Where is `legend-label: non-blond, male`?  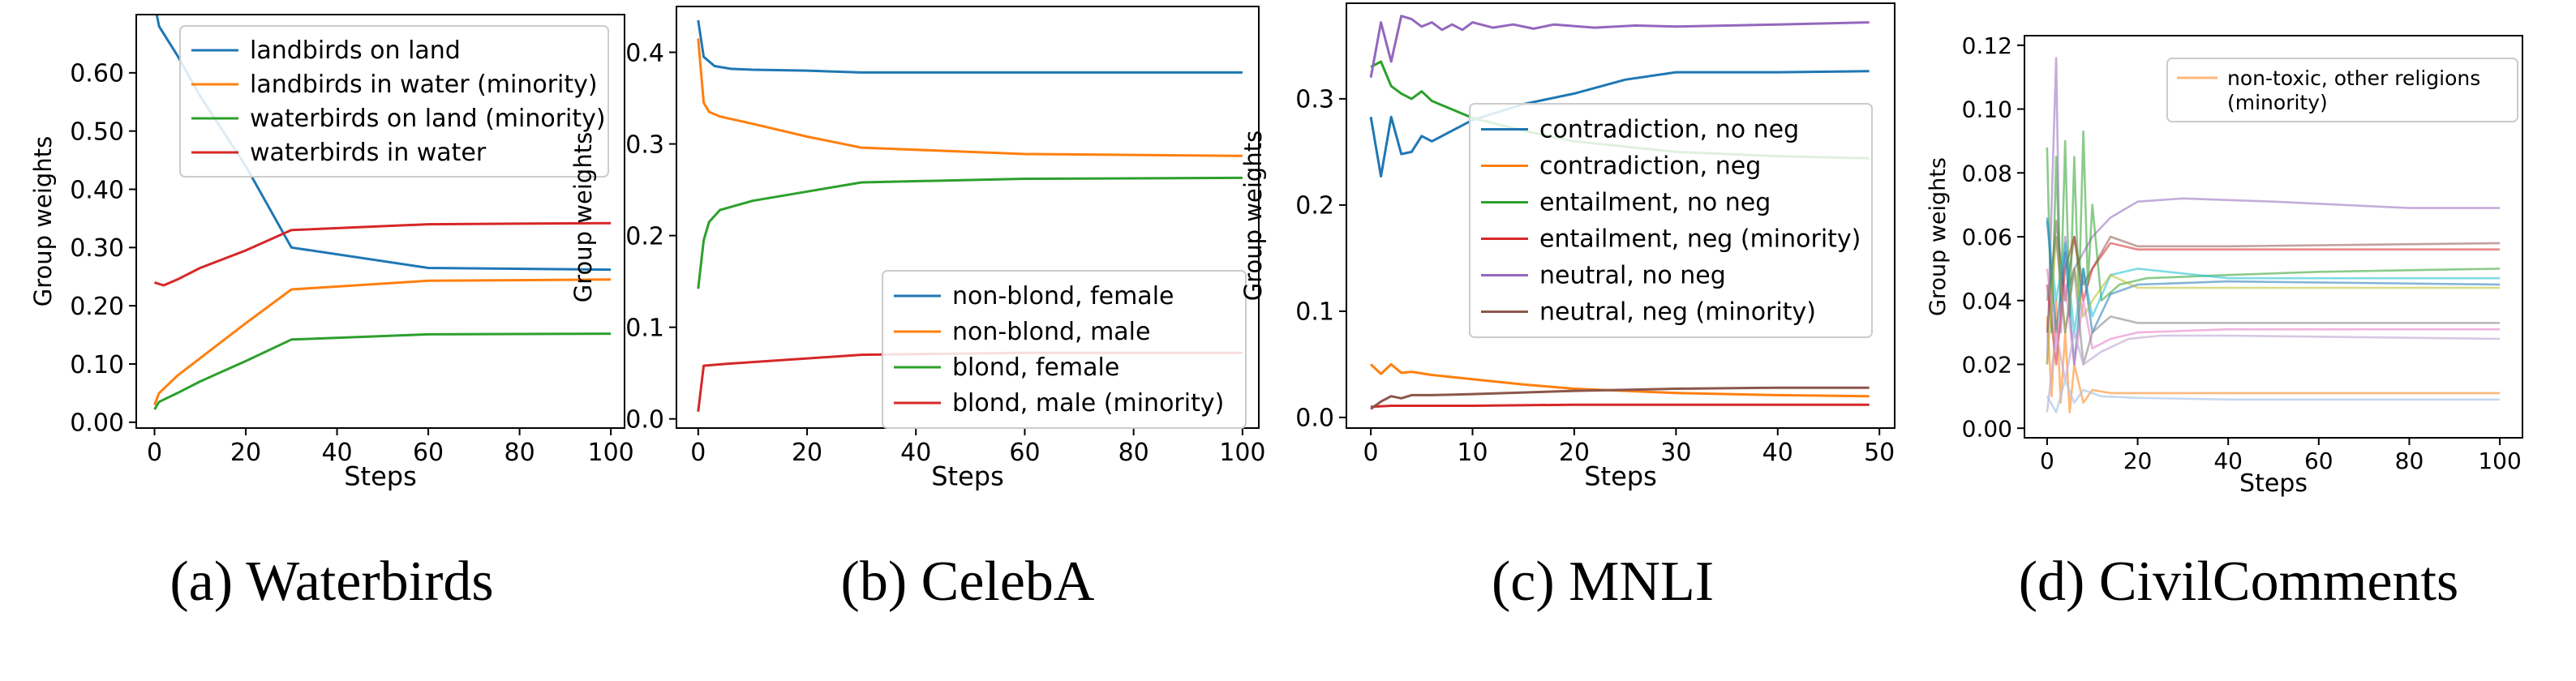 legend-label: non-blond, male is located at coordinates (1051, 332).